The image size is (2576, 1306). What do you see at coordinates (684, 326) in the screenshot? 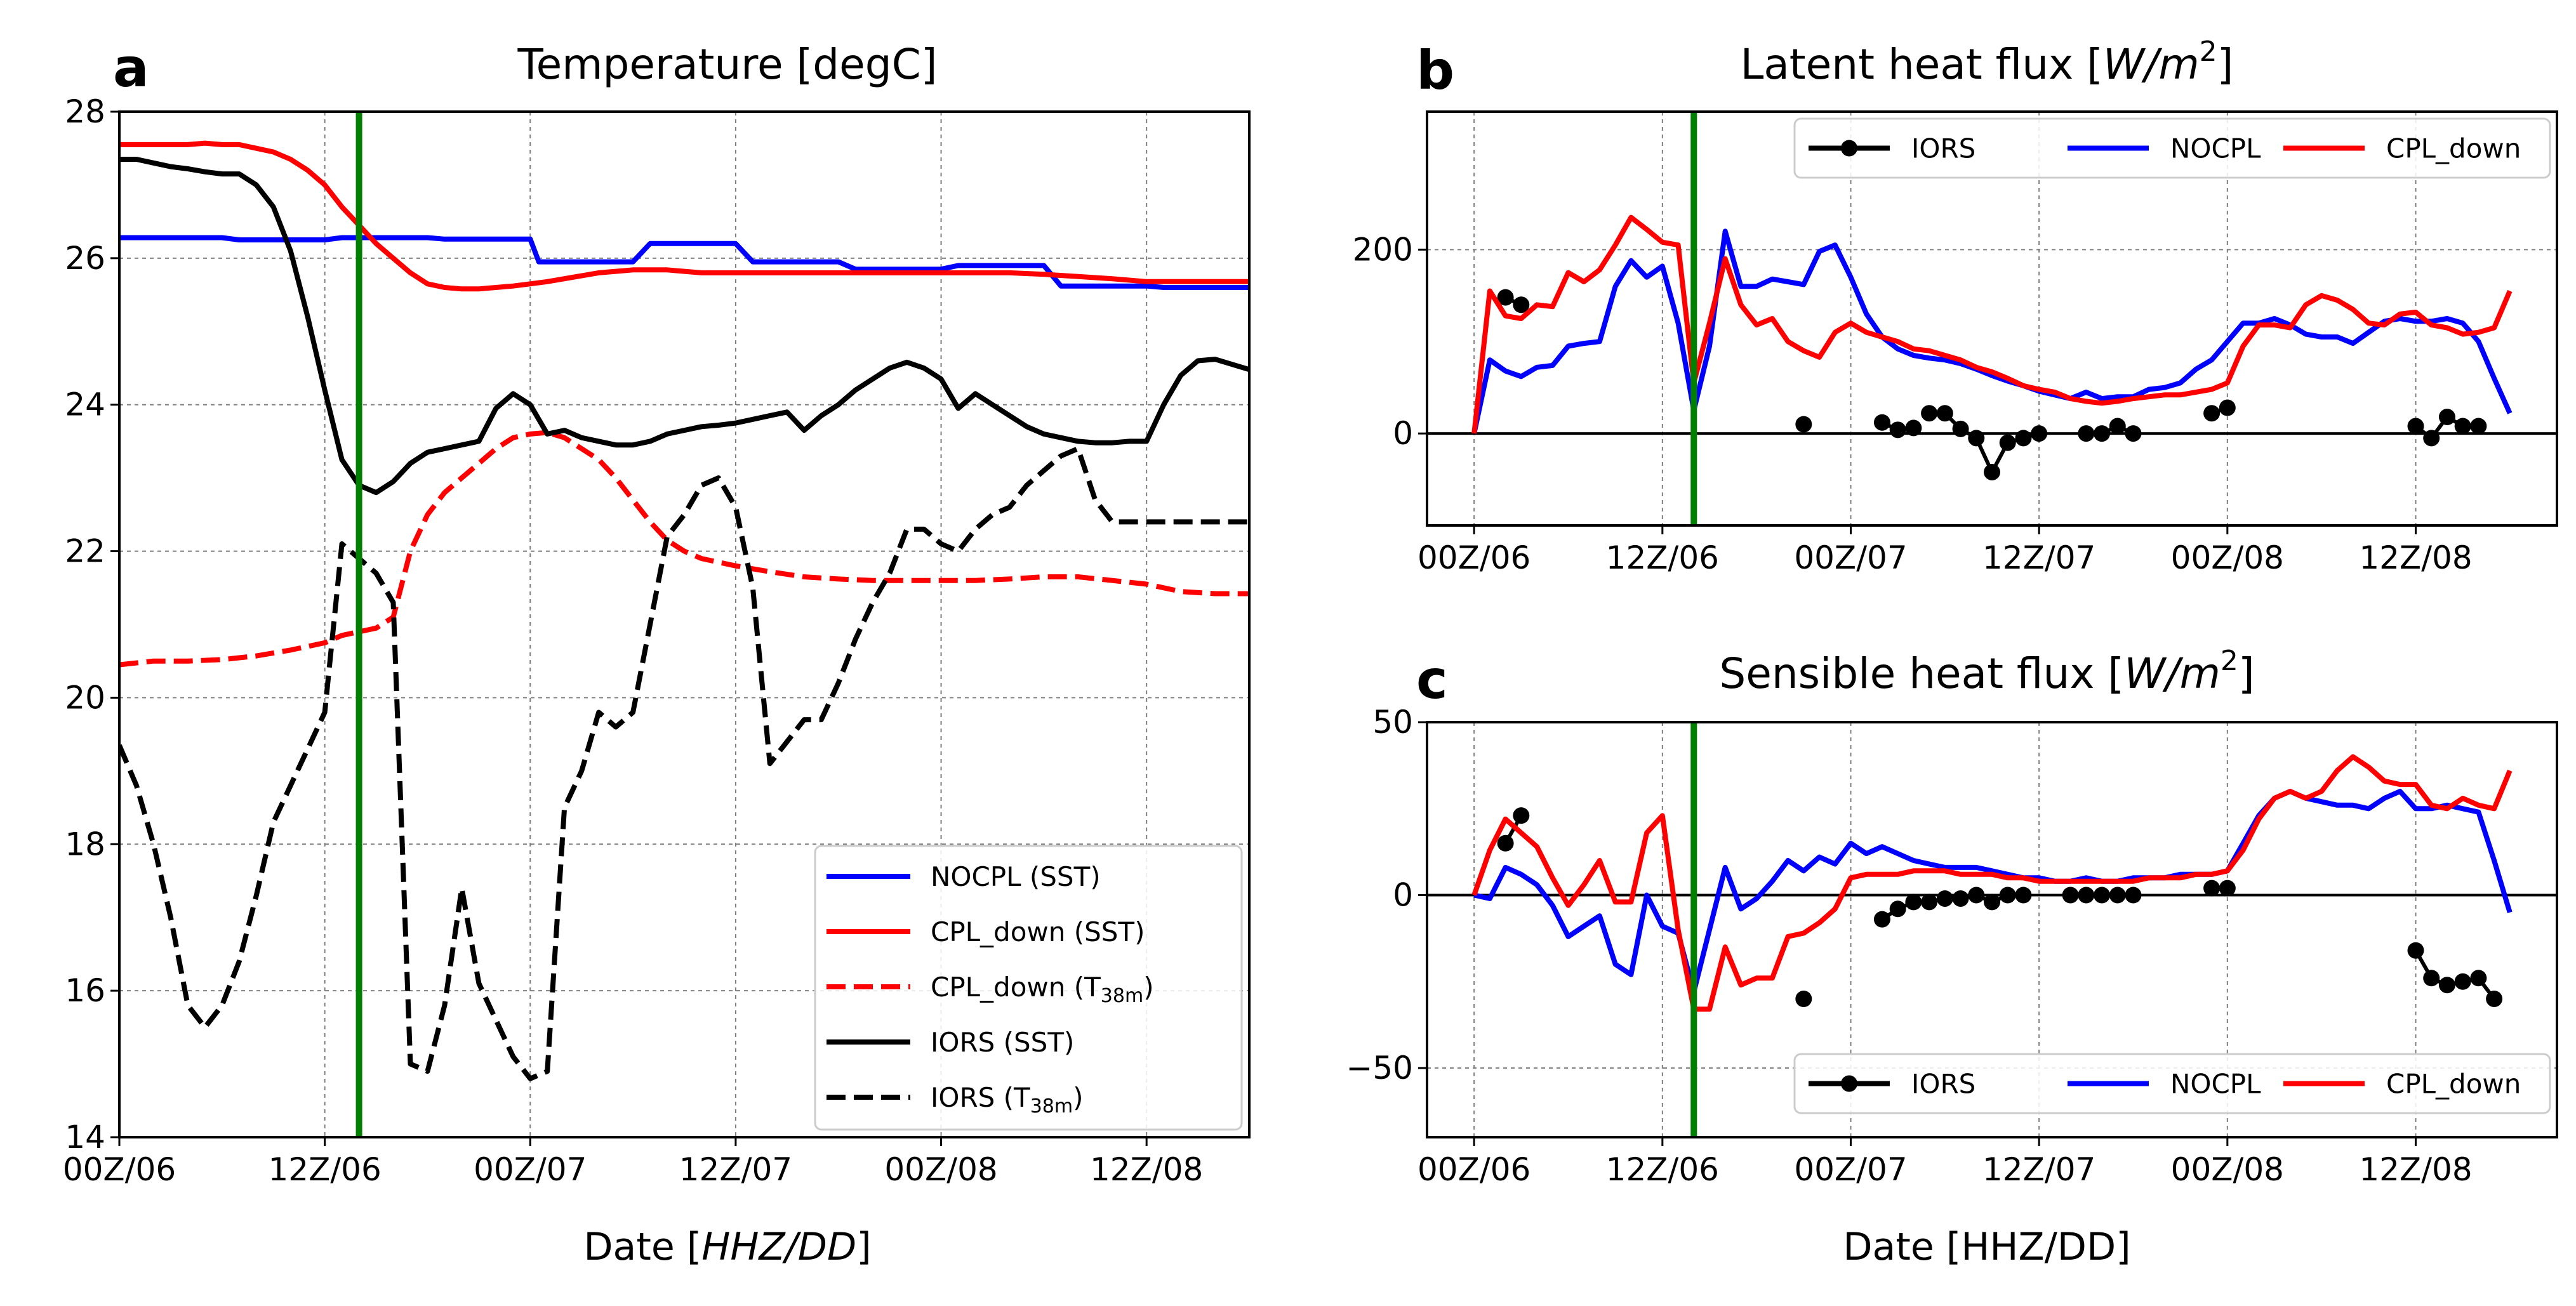
I see `panel-a-series-iors-sst-line` at bounding box center [684, 326].